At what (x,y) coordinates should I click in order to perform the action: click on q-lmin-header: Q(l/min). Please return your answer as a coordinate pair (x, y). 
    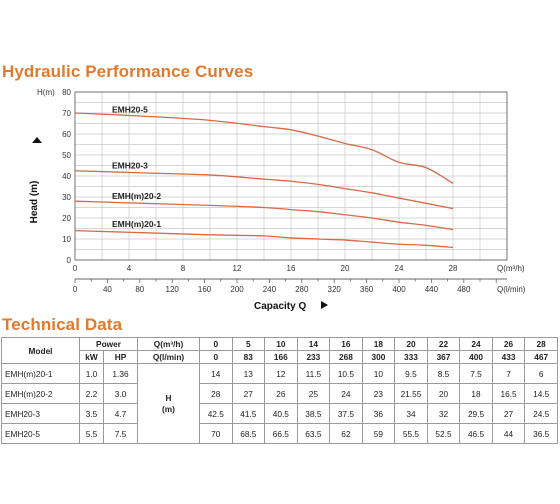
    Looking at the image, I should click on (168, 357).